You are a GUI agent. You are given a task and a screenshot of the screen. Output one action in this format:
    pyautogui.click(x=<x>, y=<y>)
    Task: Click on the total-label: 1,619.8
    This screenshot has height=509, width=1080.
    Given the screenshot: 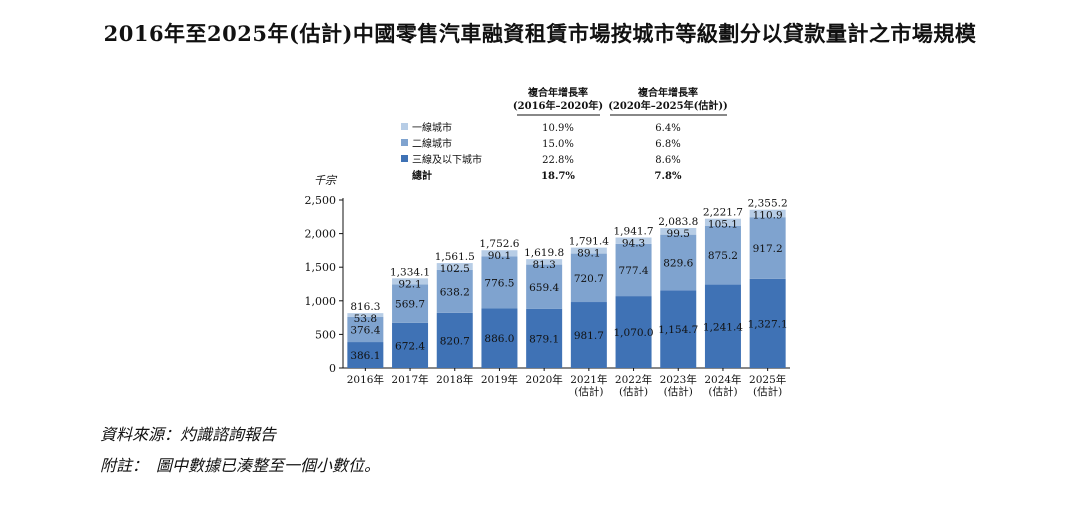 What is the action you would take?
    pyautogui.click(x=544, y=253)
    